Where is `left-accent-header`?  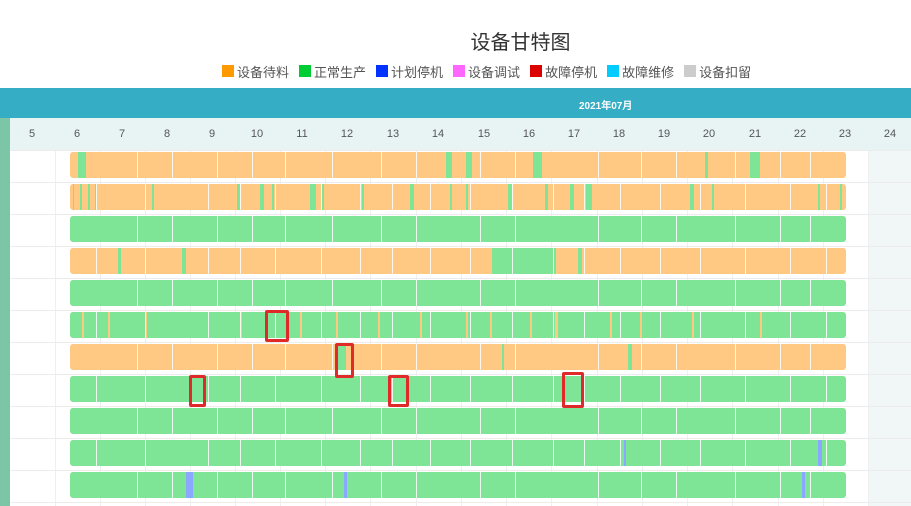
left-accent-header is located at coordinates (5, 103).